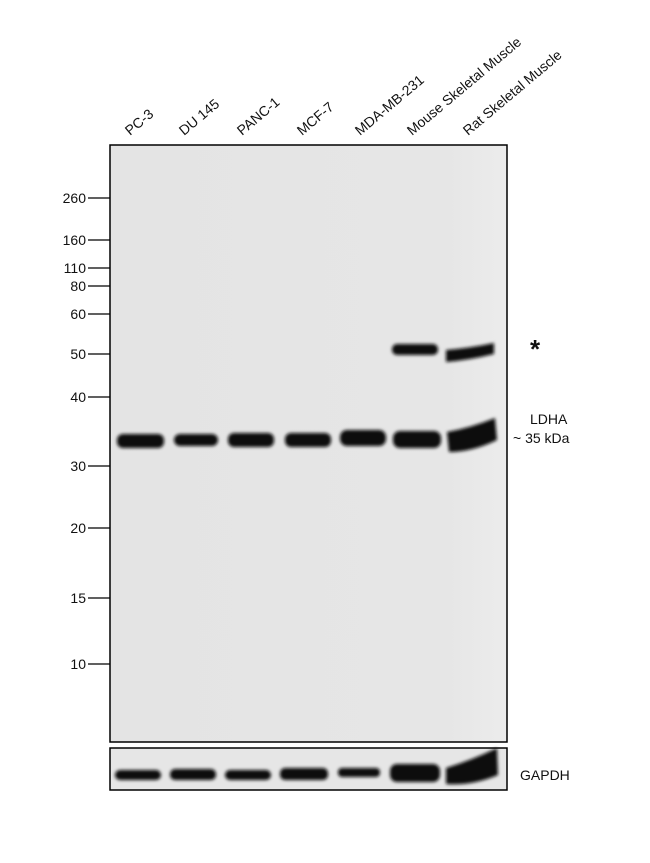 The image size is (650, 863). What do you see at coordinates (545, 775) in the screenshot?
I see `loading-control-label: GAPDH` at bounding box center [545, 775].